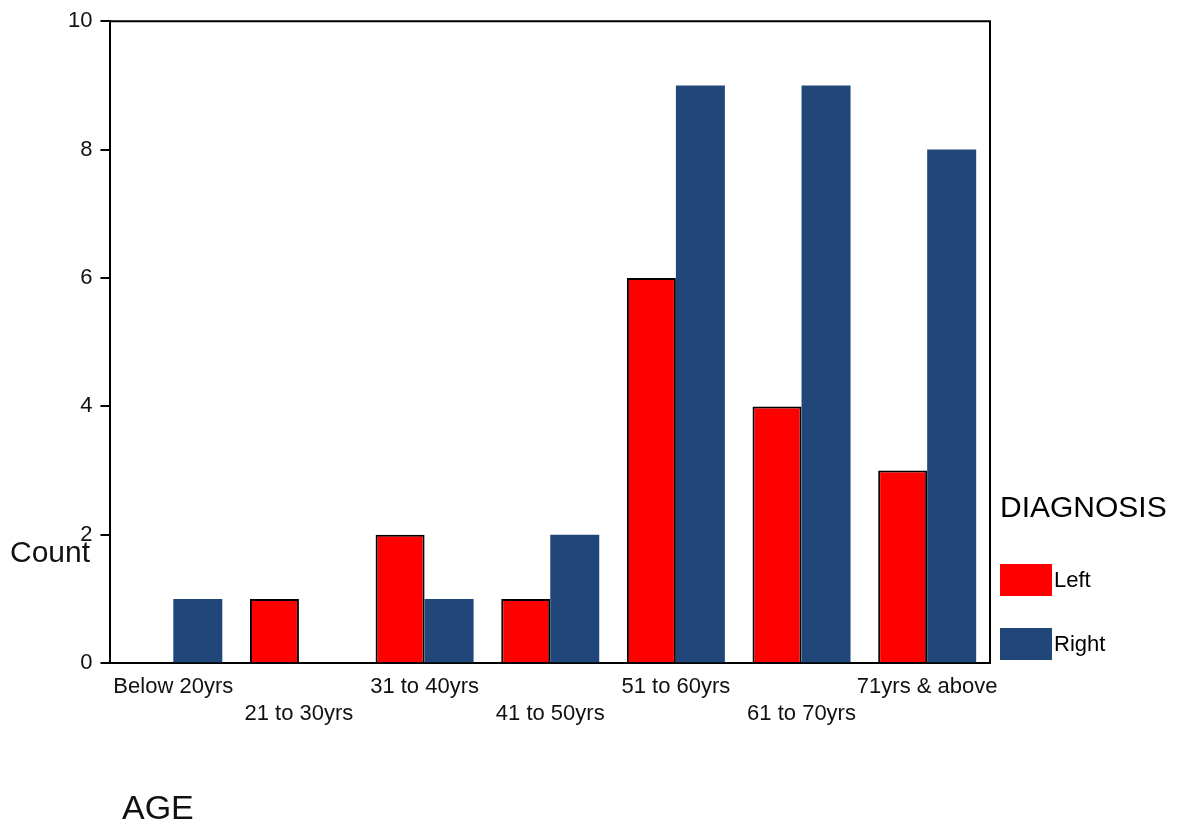 The width and height of the screenshot is (1199, 830). What do you see at coordinates (425, 686) in the screenshot?
I see `x-tick-label: 31 to 40yrs` at bounding box center [425, 686].